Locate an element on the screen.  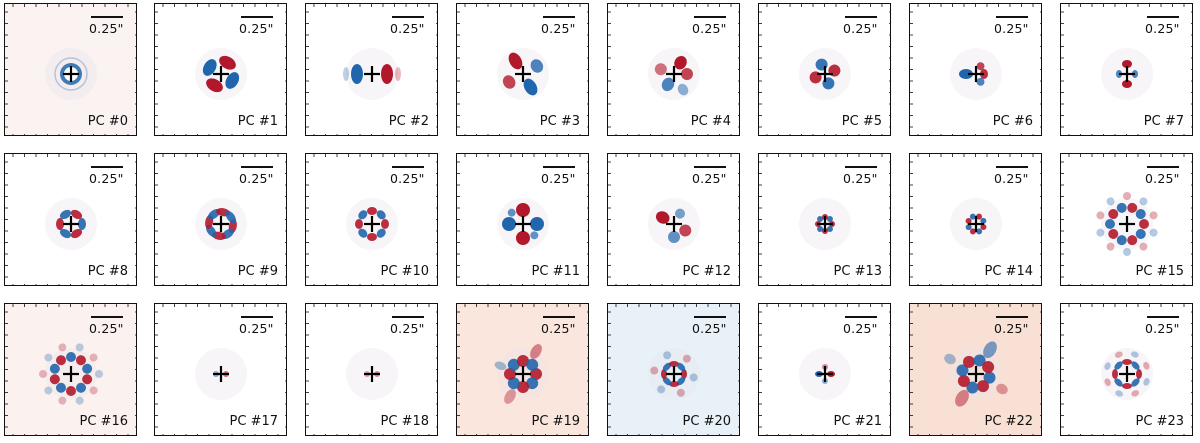
pc-panel: 0.25" PC #22 is located at coordinates (975, 369).